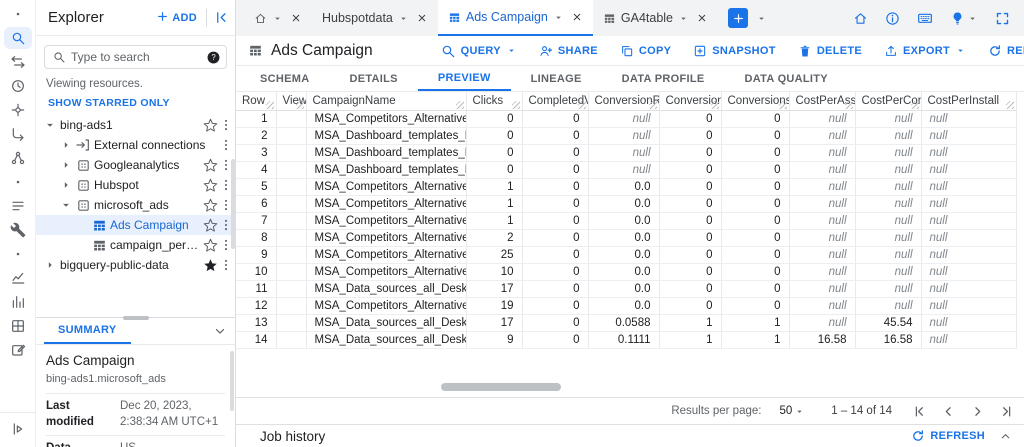 This screenshot has height=447, width=1024. What do you see at coordinates (386, 101) in the screenshot?
I see `column-header-campaignname: CampaignName` at bounding box center [386, 101].